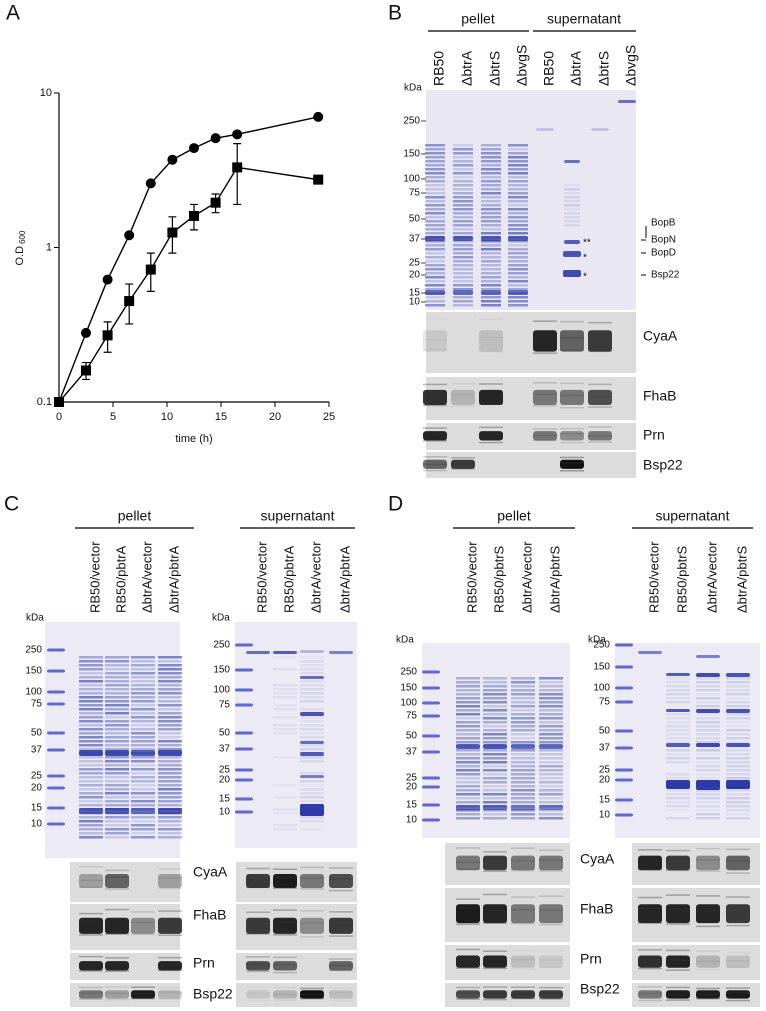 This screenshot has width=766, height=1011. Describe the element at coordinates (663, 253) in the screenshot. I see `band-annotation: BopD` at that location.